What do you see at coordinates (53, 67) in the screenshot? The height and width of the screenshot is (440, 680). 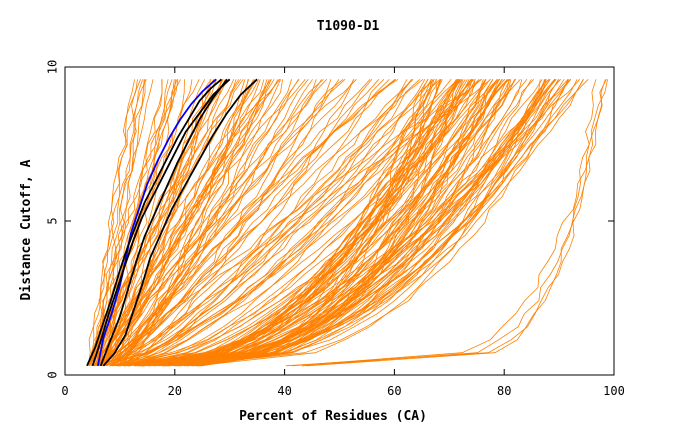 I see `y-tick-label: 10` at bounding box center [53, 67].